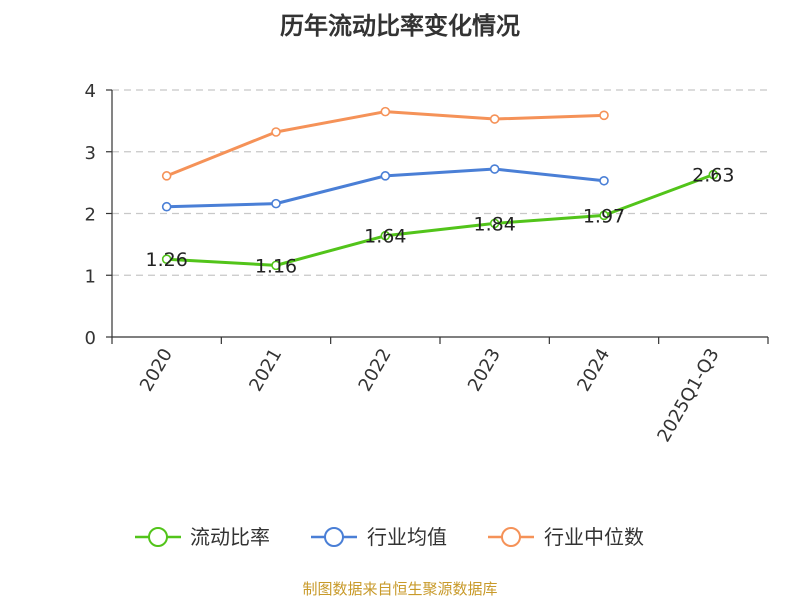  Describe the element at coordinates (375, 370) in the screenshot. I see `x-tick-label: 2022` at that location.